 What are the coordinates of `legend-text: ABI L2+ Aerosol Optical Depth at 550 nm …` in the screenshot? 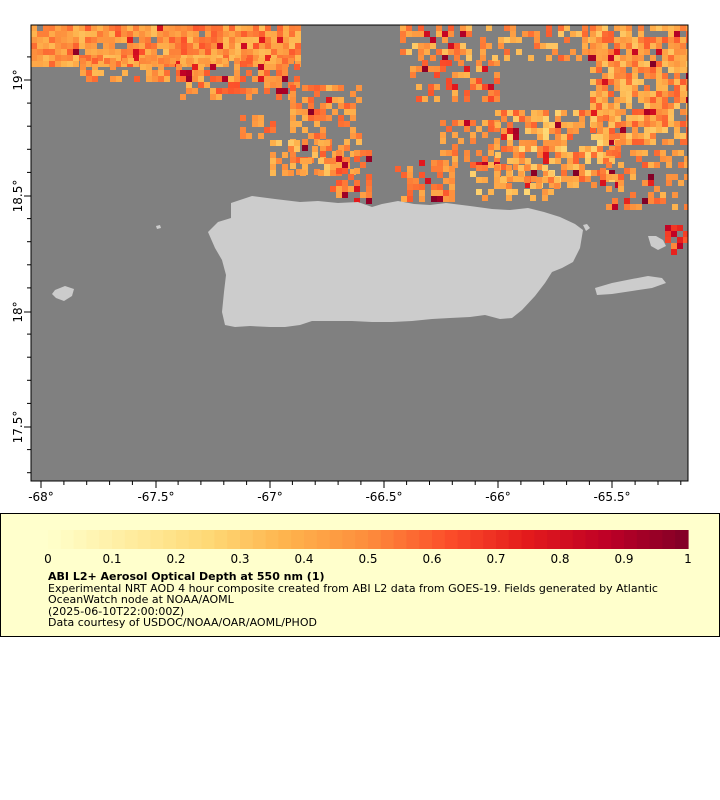 It's located at (378, 600).